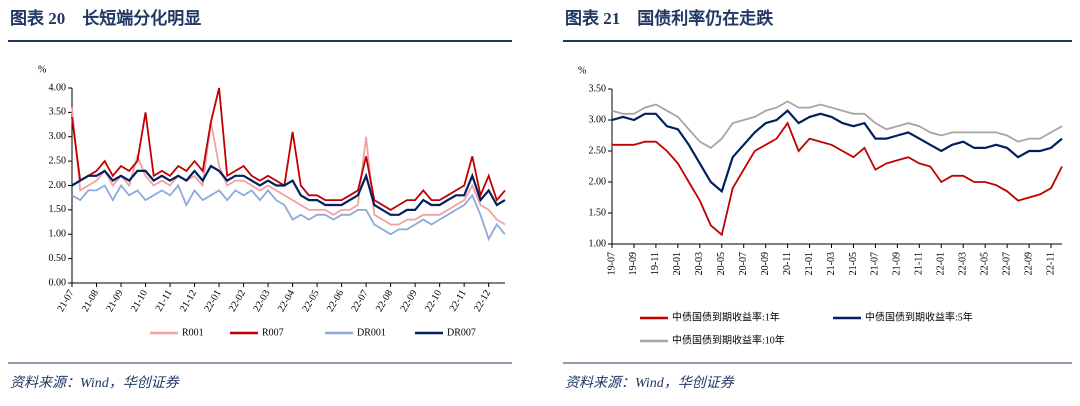 The width and height of the screenshot is (1080, 406). What do you see at coordinates (384, 301) in the screenshot?
I see `x-tick-label: 22-08` at bounding box center [384, 301].